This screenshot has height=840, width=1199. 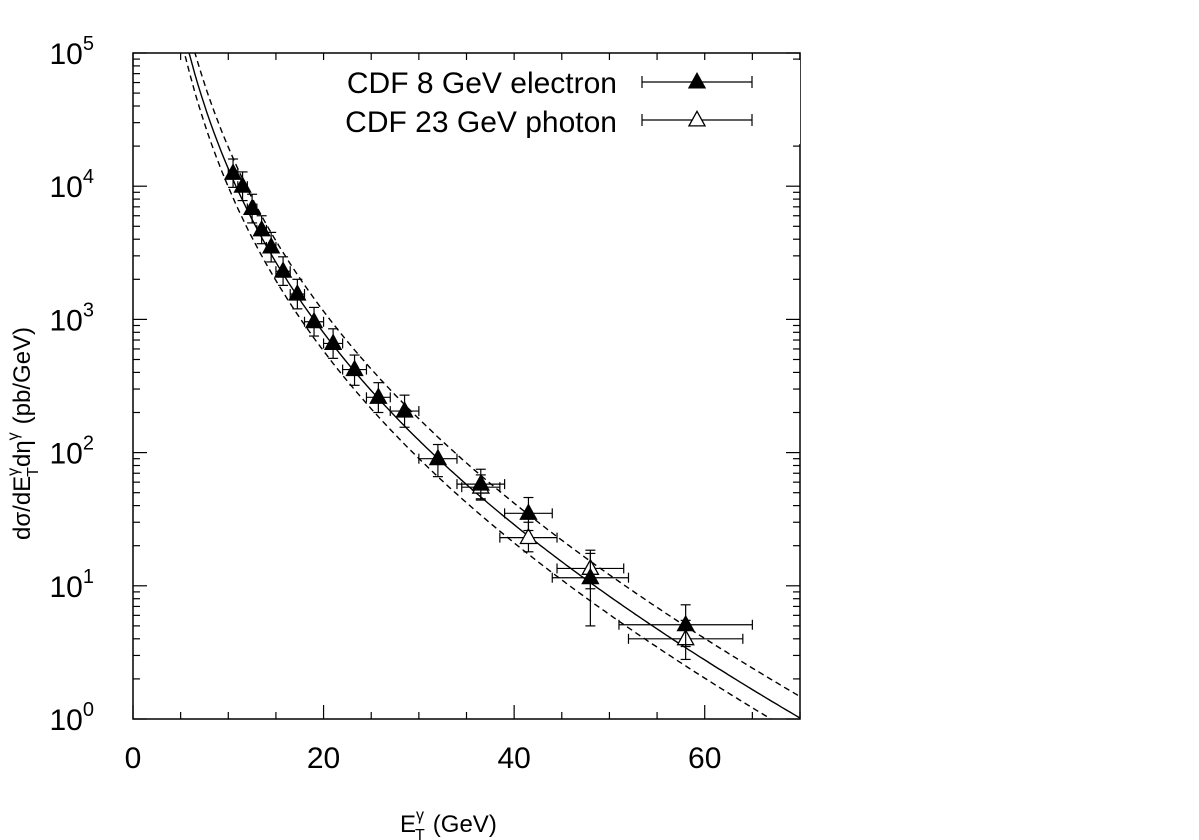 What do you see at coordinates (72, 385) in the screenshot?
I see `y-tick-labels: 10⁰ 10¹ 10² 10³ 10⁴ 10⁵` at bounding box center [72, 385].